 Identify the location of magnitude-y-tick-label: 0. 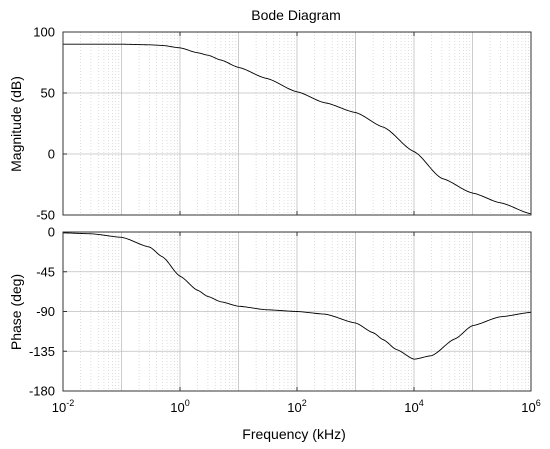
(51, 154).